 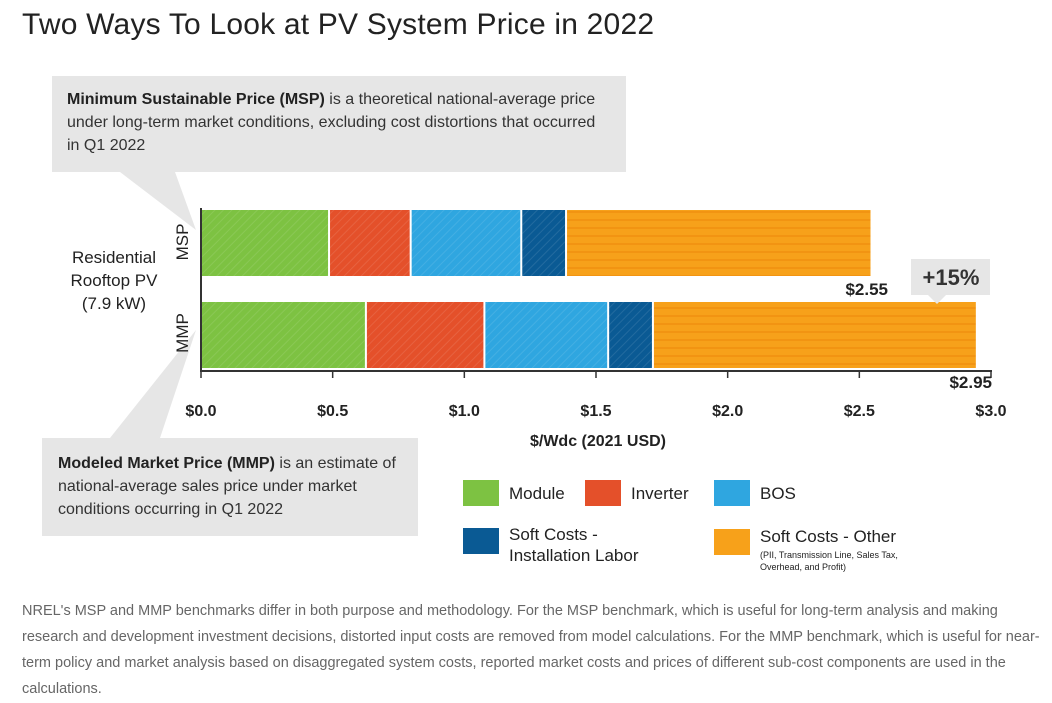 What do you see at coordinates (859, 411) in the screenshot?
I see `x-tick-label-5: $2.5` at bounding box center [859, 411].